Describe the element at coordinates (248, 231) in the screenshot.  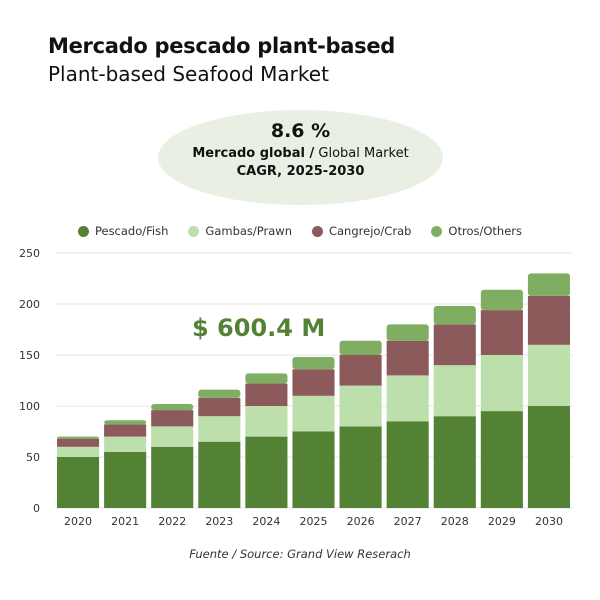
I see `legend-label: Gambas/Prawn` at that location.